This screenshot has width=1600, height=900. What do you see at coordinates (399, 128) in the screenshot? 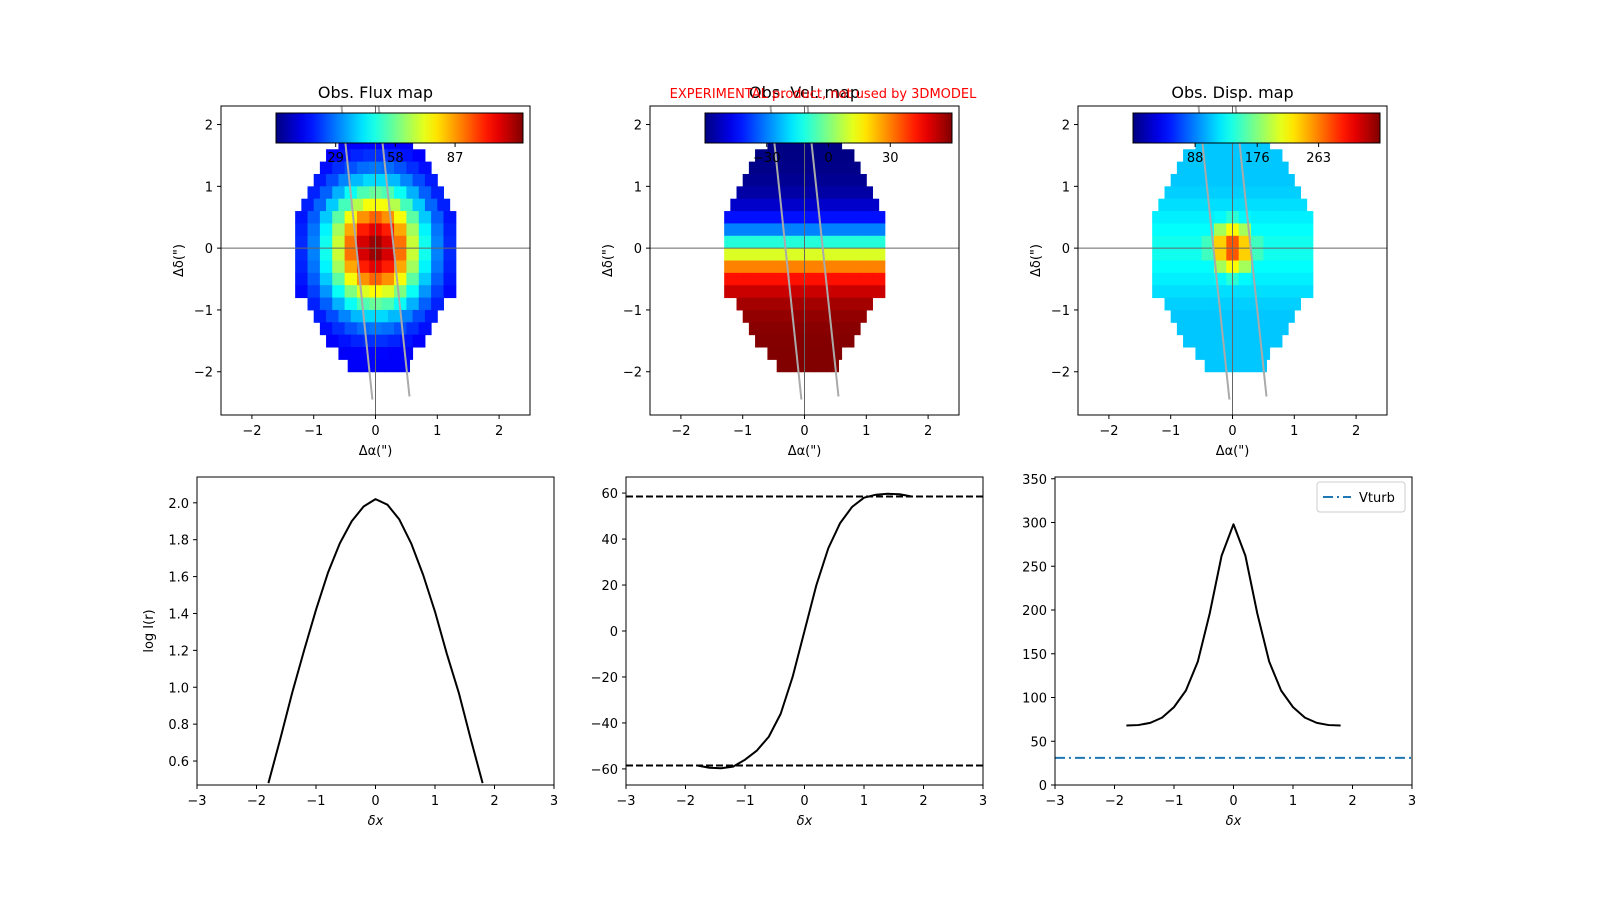
I see `colorbar` at bounding box center [399, 128].